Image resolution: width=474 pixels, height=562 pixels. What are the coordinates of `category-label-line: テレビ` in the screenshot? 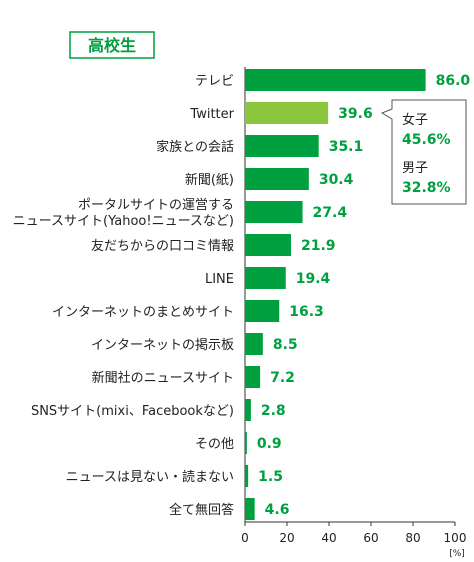 It's located at (214, 81).